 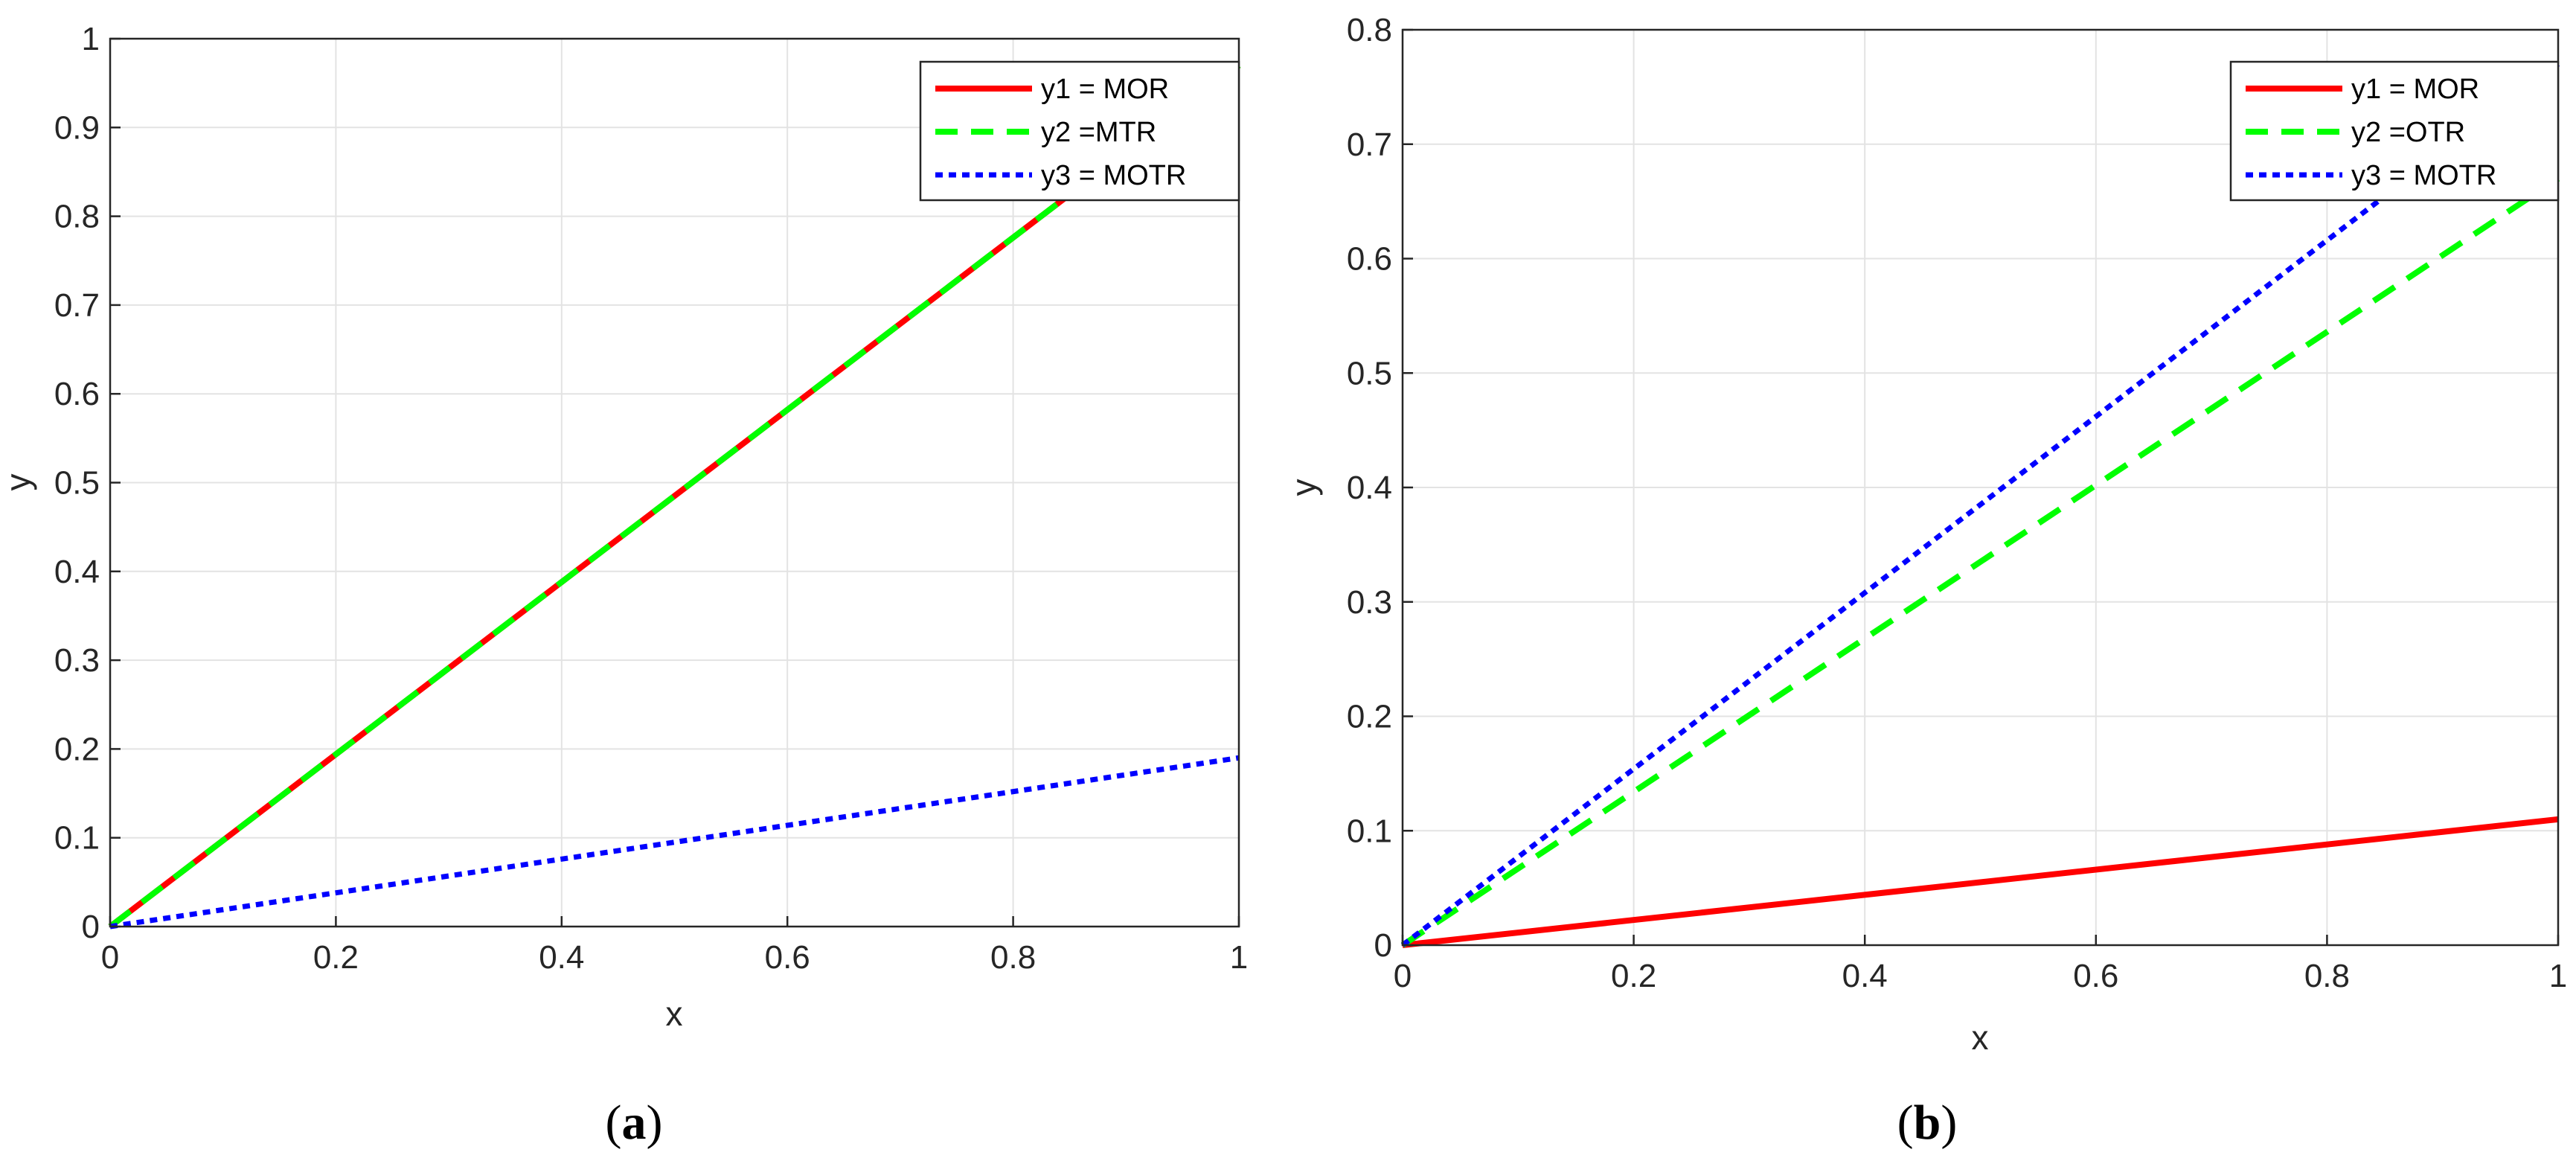 I want to click on chart-a-x-tick-label: 0, so click(x=110, y=957).